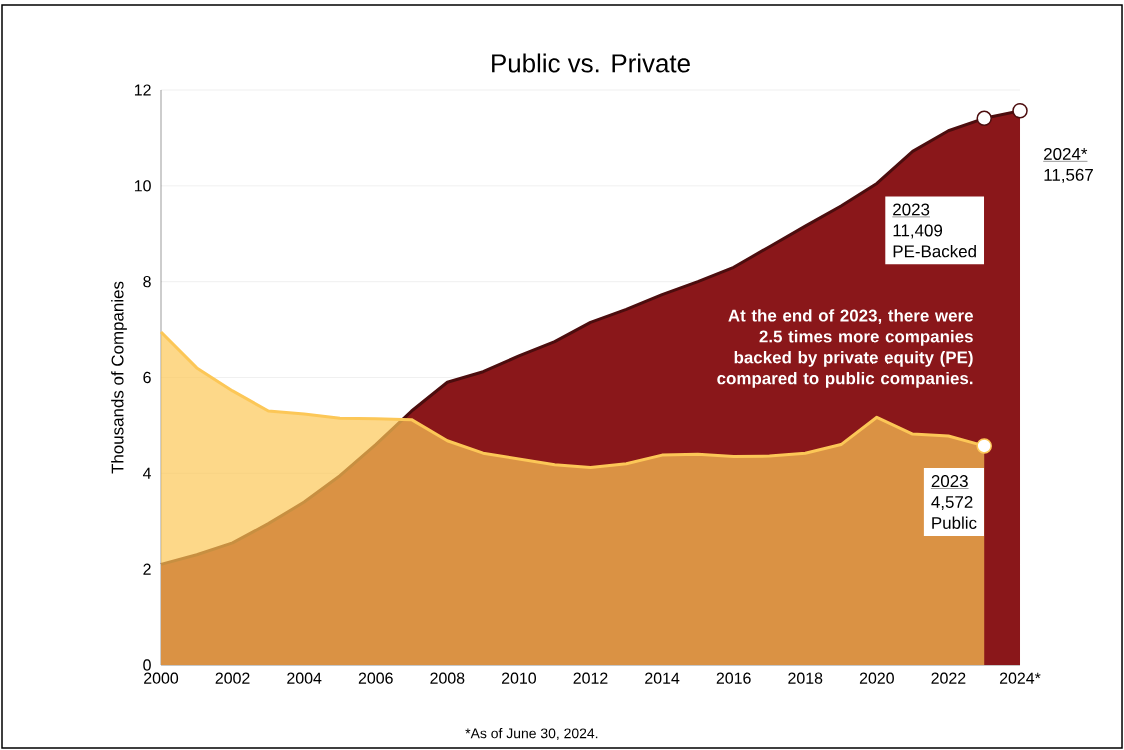 This screenshot has width=1124, height=750. What do you see at coordinates (232, 678) in the screenshot?
I see `x-tick-label: 2002` at bounding box center [232, 678].